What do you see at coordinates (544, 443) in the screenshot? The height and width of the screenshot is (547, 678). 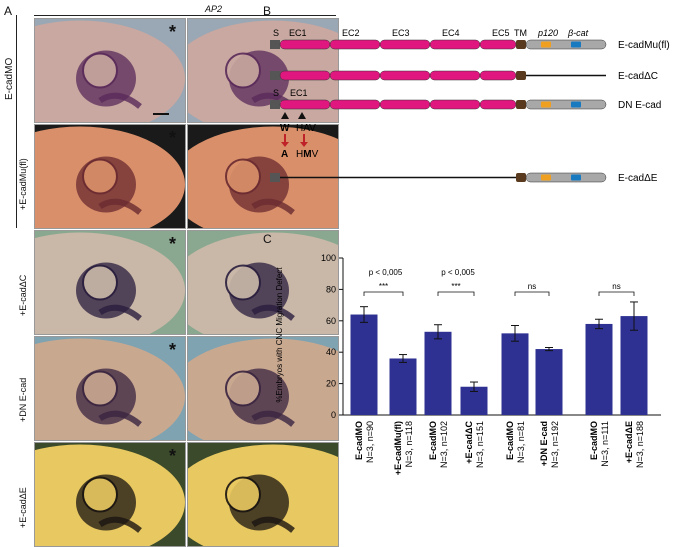 I see `category-label: +DN E-cad` at bounding box center [544, 443].